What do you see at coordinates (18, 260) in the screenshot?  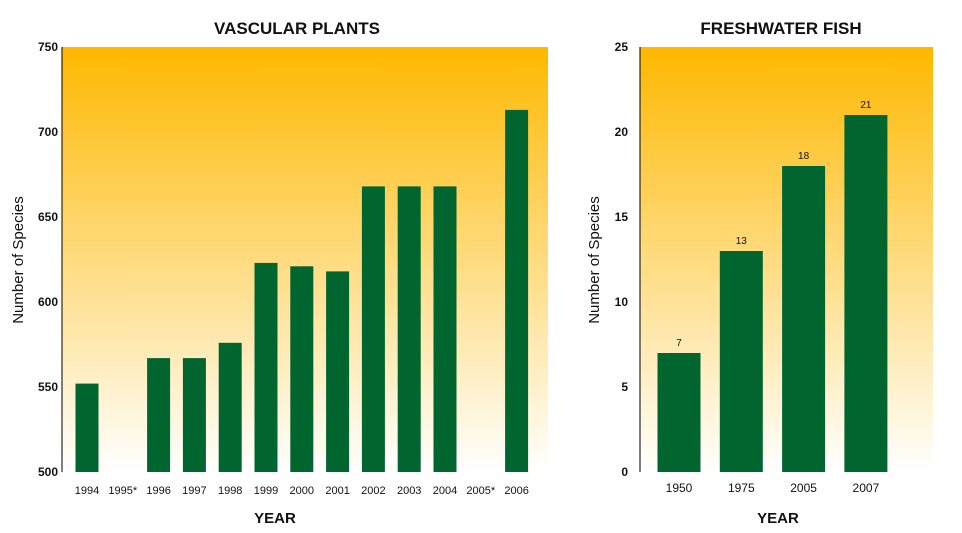 I see `vascular-y-axis-label: Number of Species` at bounding box center [18, 260].